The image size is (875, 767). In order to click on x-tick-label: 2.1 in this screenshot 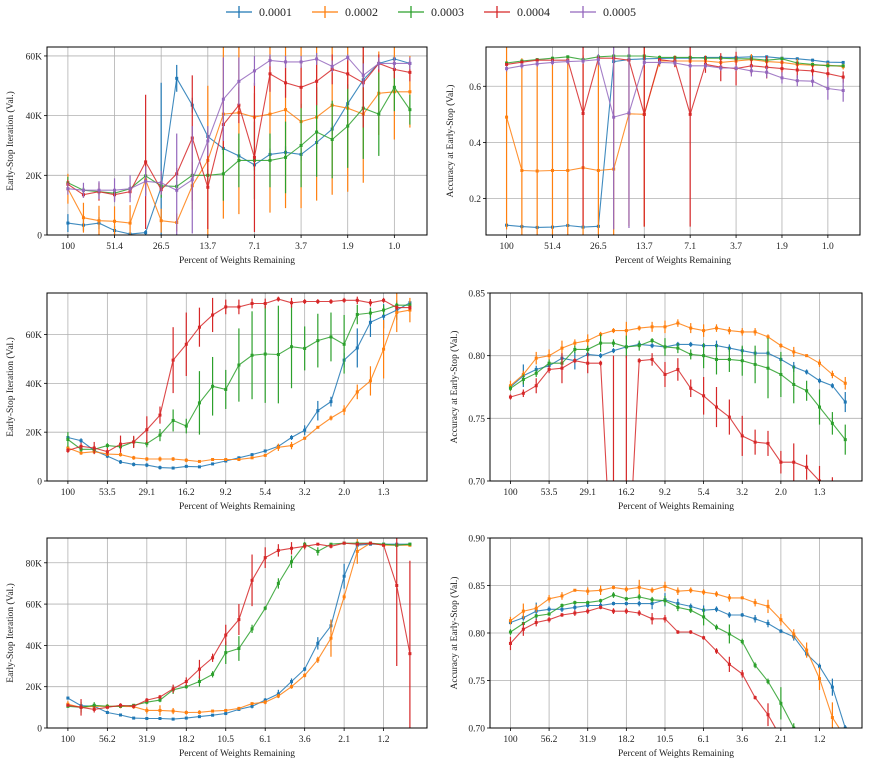, I will do `click(344, 740)`.